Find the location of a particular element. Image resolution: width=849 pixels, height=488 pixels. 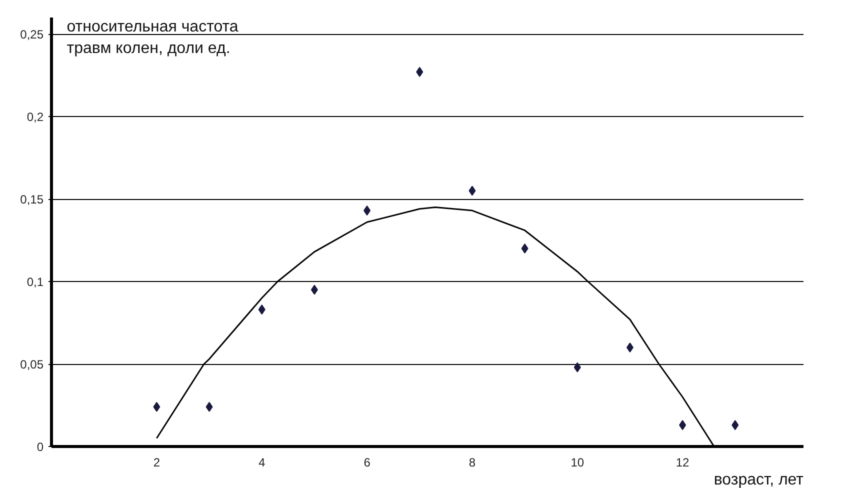

x-tick-label: 2 is located at coordinates (156, 463).